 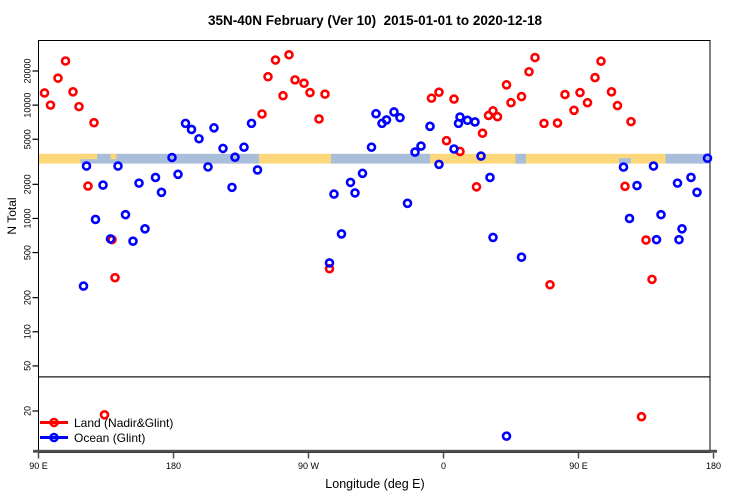 I want to click on y-tick-label: 500, so click(x=27, y=252).